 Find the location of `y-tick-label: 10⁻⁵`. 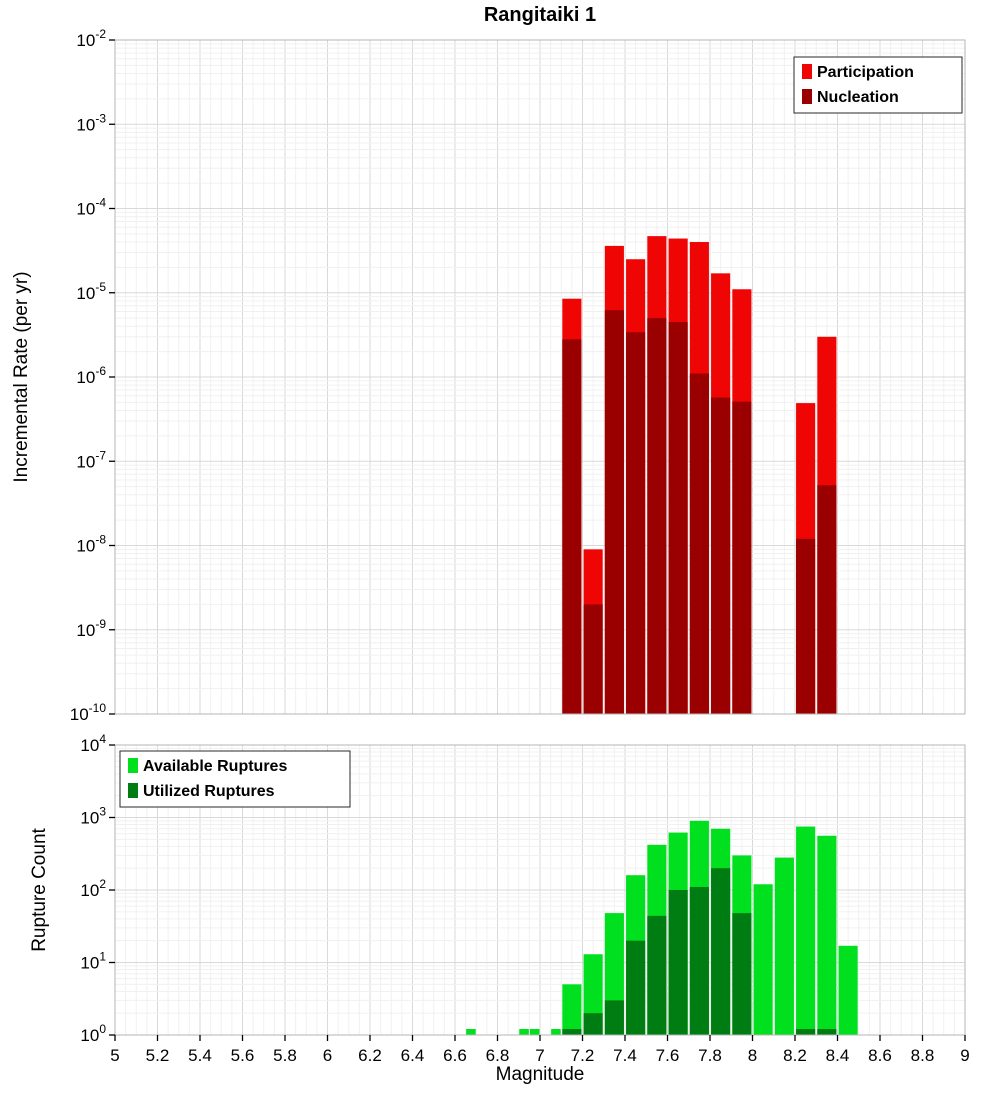

y-tick-label: 10⁻⁵ is located at coordinates (91, 291).